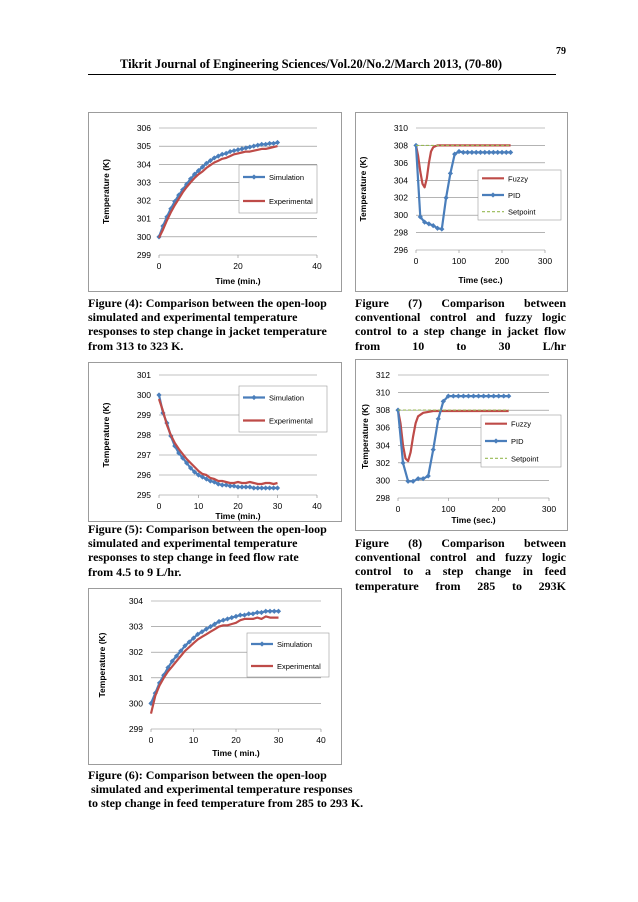 The image size is (638, 902). What do you see at coordinates (460, 557) in the screenshot?
I see `caption-line: conventional control and fuzzy logic` at bounding box center [460, 557].